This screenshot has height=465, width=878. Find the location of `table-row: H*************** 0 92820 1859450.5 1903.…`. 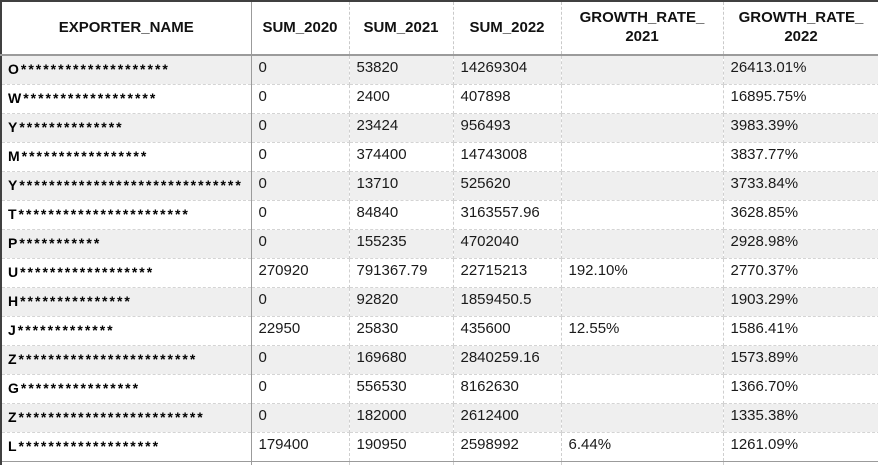

table-row: H*************** 0 92820 1859450.5 1903.… is located at coordinates (439, 302).